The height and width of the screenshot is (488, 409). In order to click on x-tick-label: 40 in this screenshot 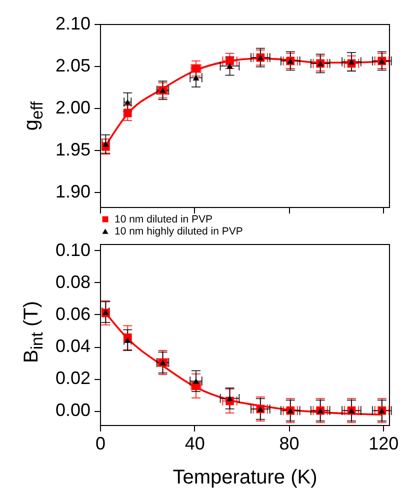, I will do `click(194, 444)`.